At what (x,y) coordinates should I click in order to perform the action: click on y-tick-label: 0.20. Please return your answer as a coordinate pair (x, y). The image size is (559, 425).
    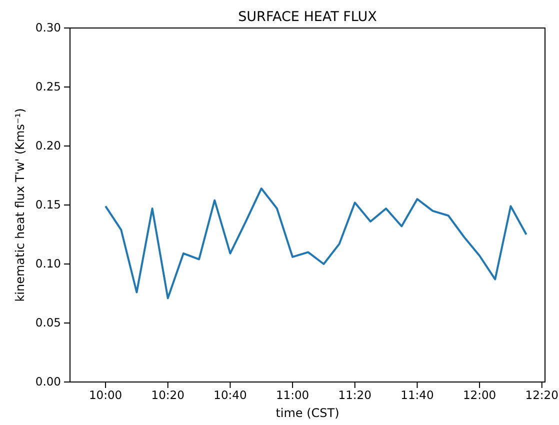
    Looking at the image, I should click on (48, 145).